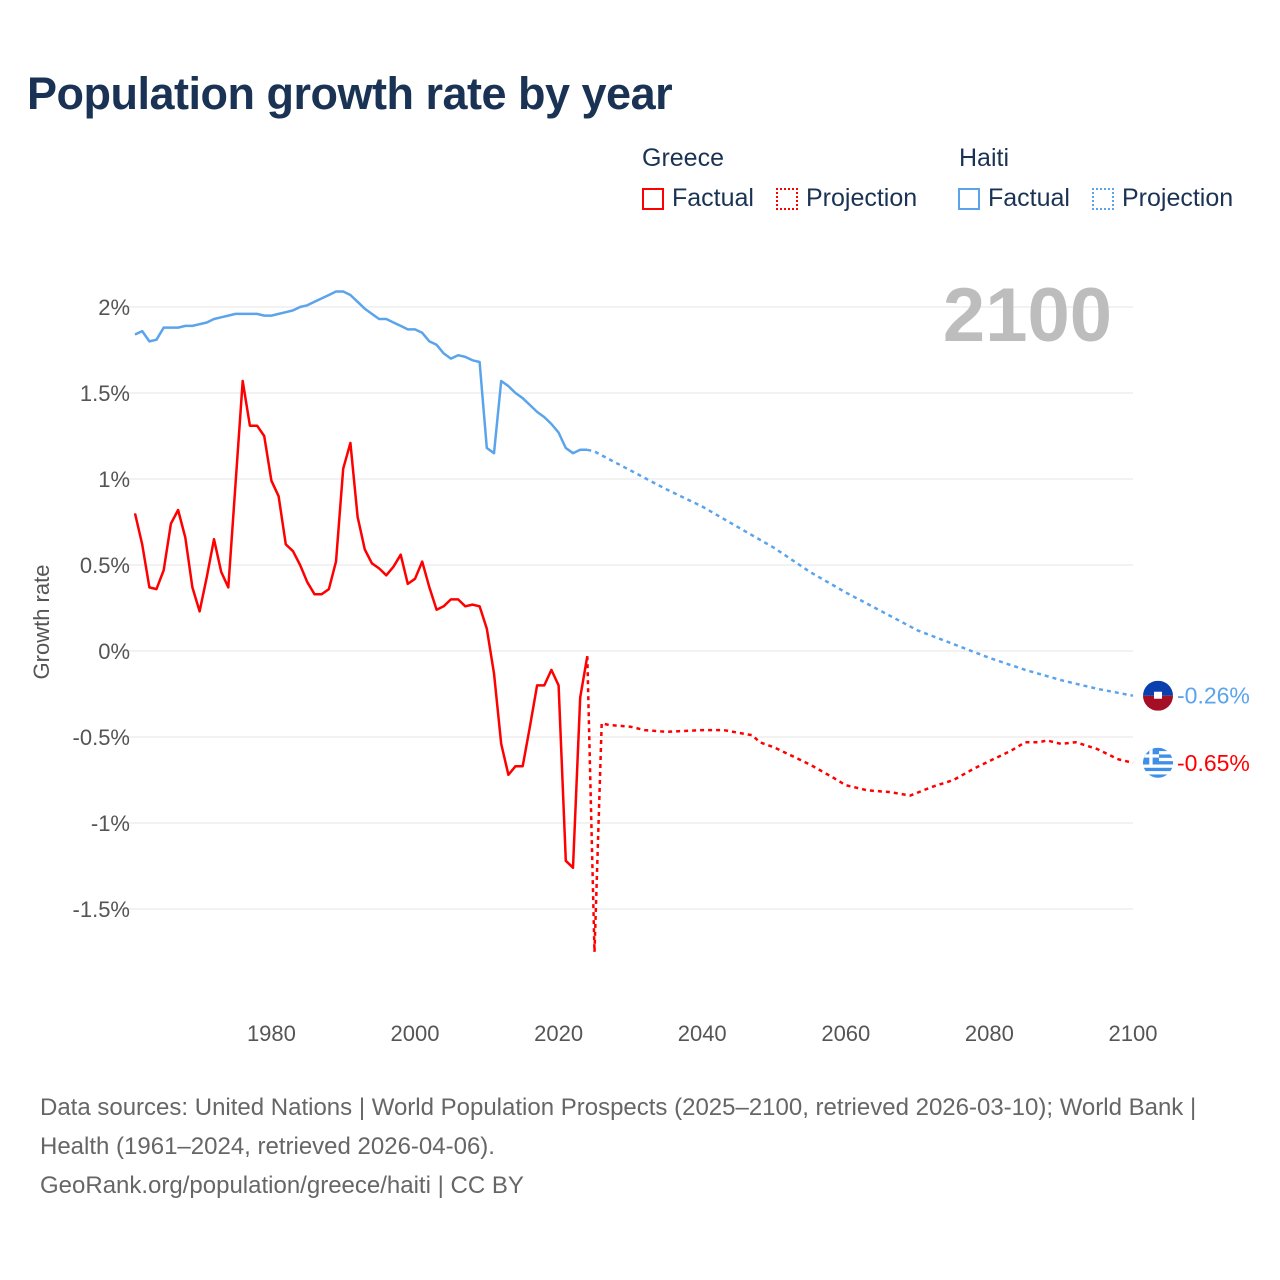  I want to click on y-tick-label: 0.5%, so click(105, 565).